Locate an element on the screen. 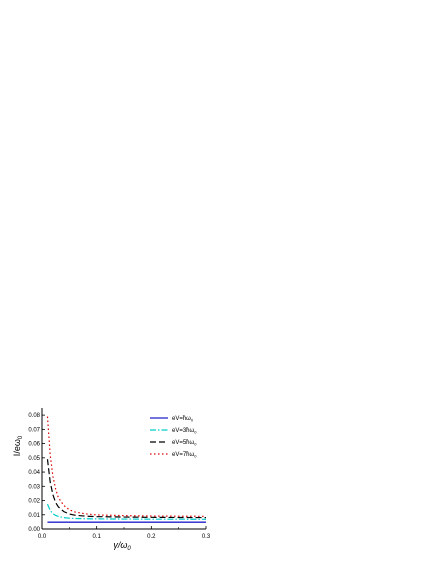 The image size is (436, 564). y-axis-ticks: 0.00 0.01 0.02 0.03 0.04 0.05 0.06 0.07 0.08 is located at coordinates (36, 473).